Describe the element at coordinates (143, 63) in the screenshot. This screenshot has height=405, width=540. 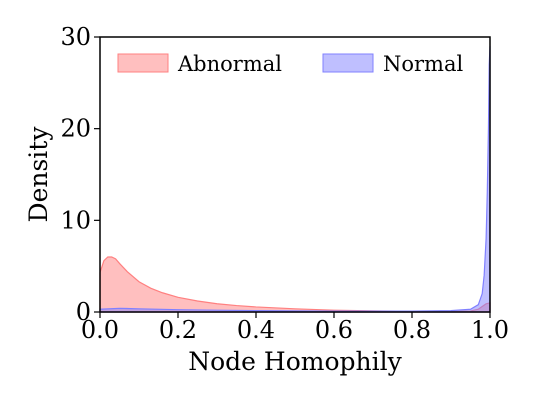
I see `legend-swatch-abnormal` at that location.